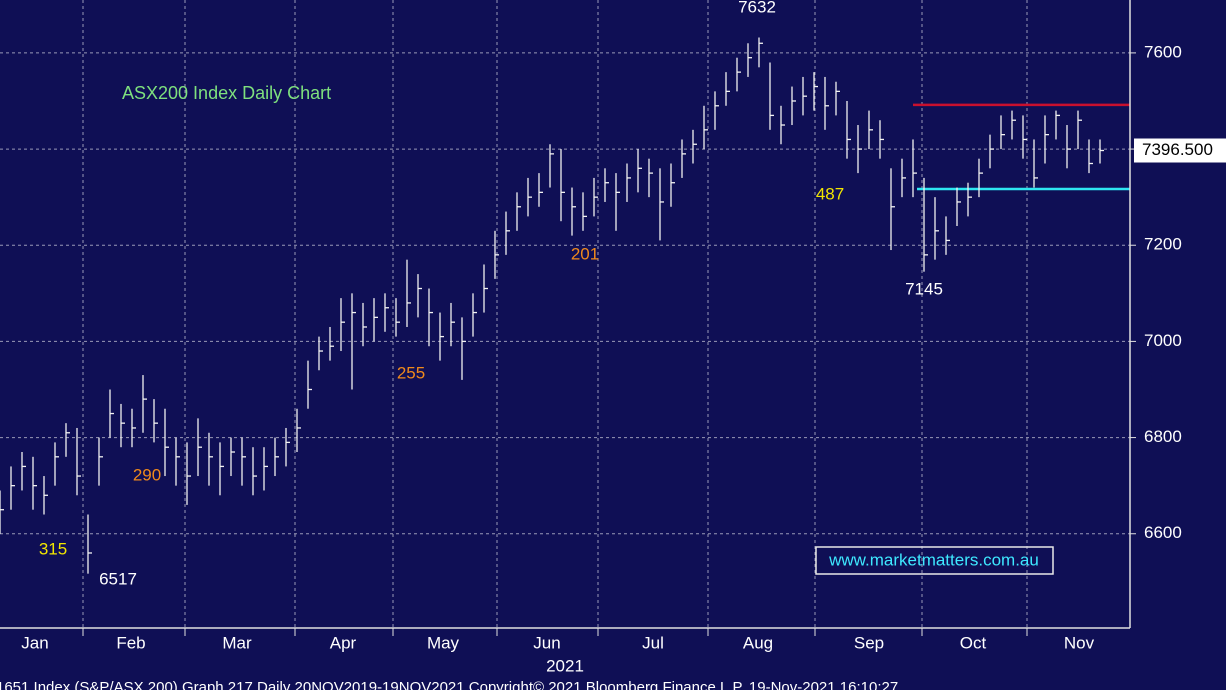 Image resolution: width=1226 pixels, height=690 pixels. I want to click on annotation: 7632, so click(757, 8).